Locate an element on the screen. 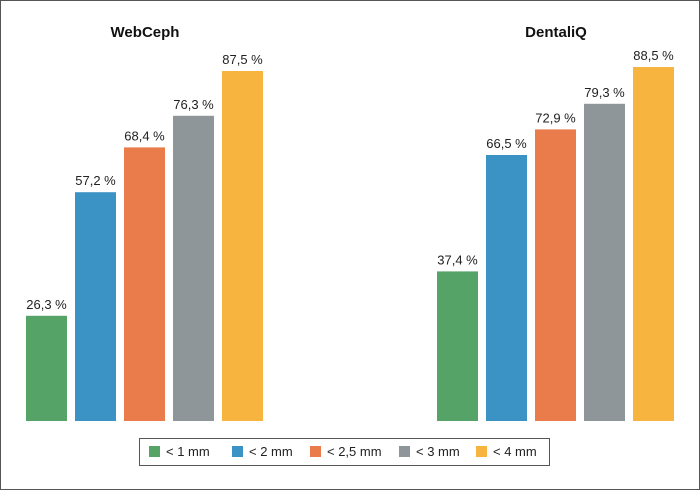 This screenshot has width=700, height=490. legend-item: < 3 mm is located at coordinates (429, 451).